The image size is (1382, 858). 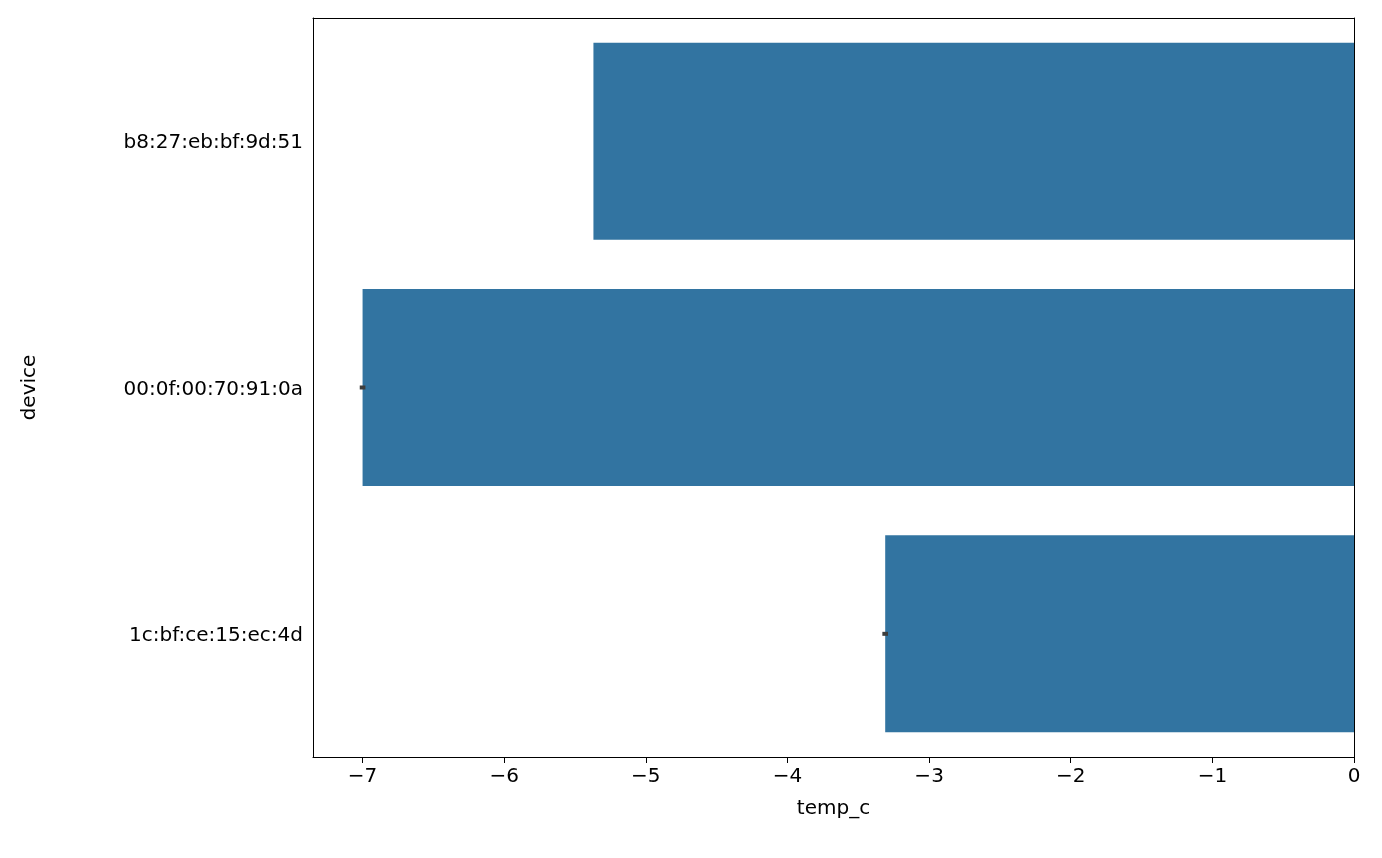 I want to click on x-axis-title: temp_c, so click(x=833, y=807).